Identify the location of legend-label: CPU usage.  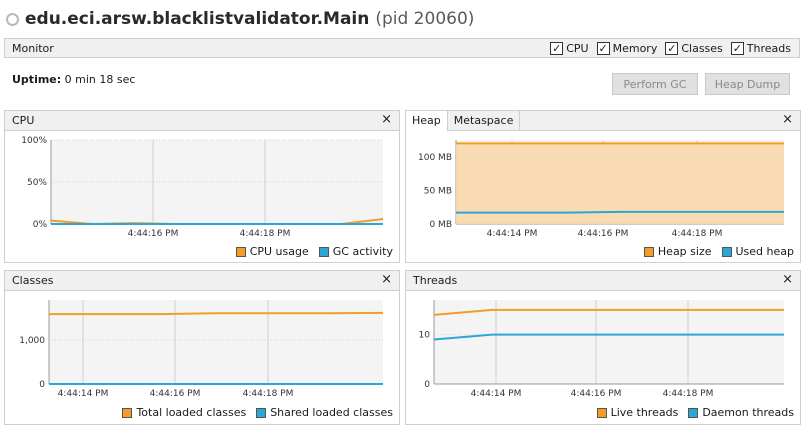
(279, 251).